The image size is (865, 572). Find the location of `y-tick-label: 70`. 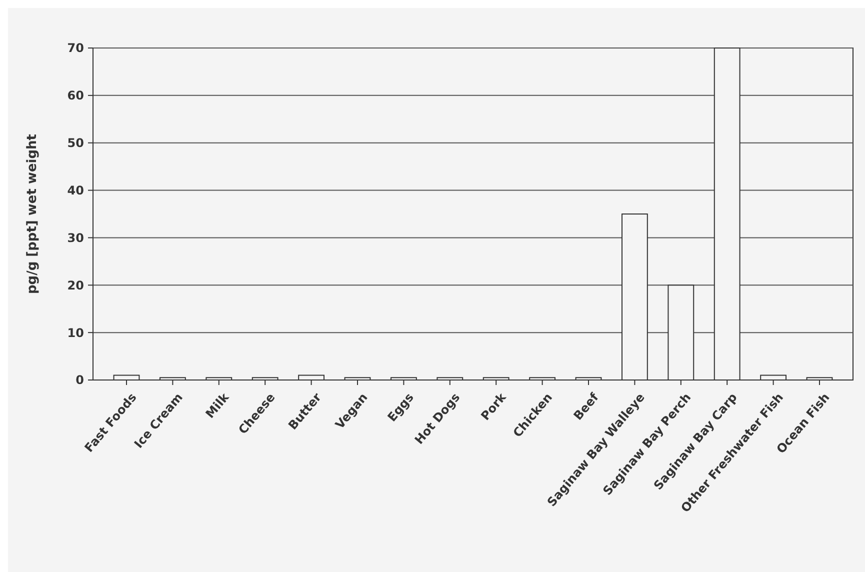

y-tick-label: 70 is located at coordinates (75, 48).